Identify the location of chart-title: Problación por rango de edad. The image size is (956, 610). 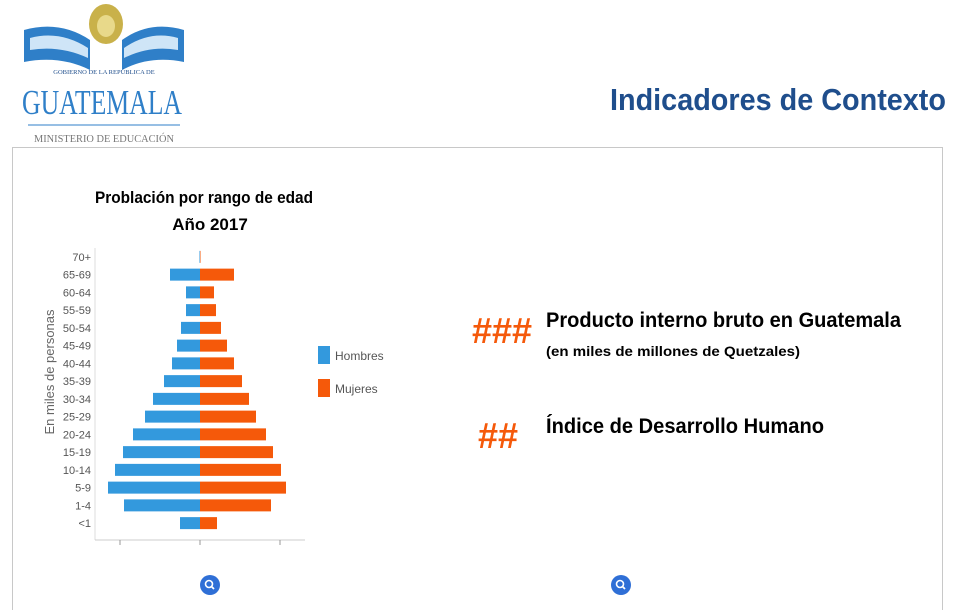
(204, 197).